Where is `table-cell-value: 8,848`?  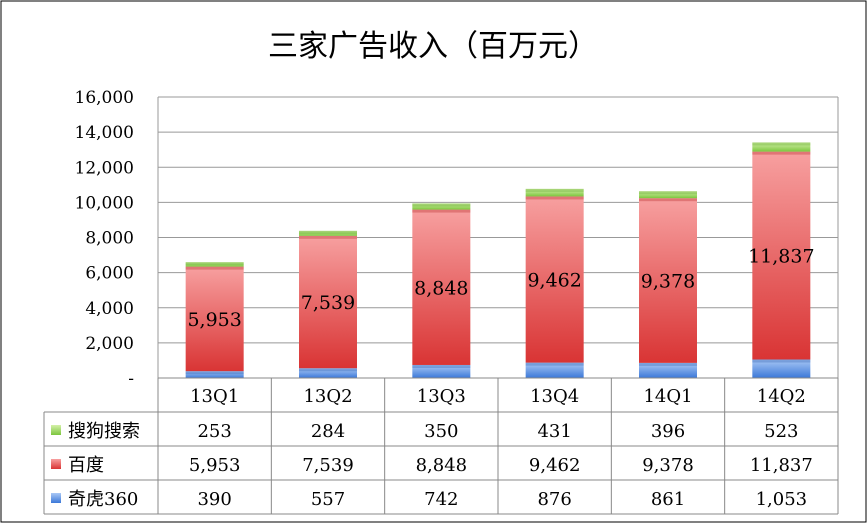
table-cell-value: 8,848 is located at coordinates (442, 465).